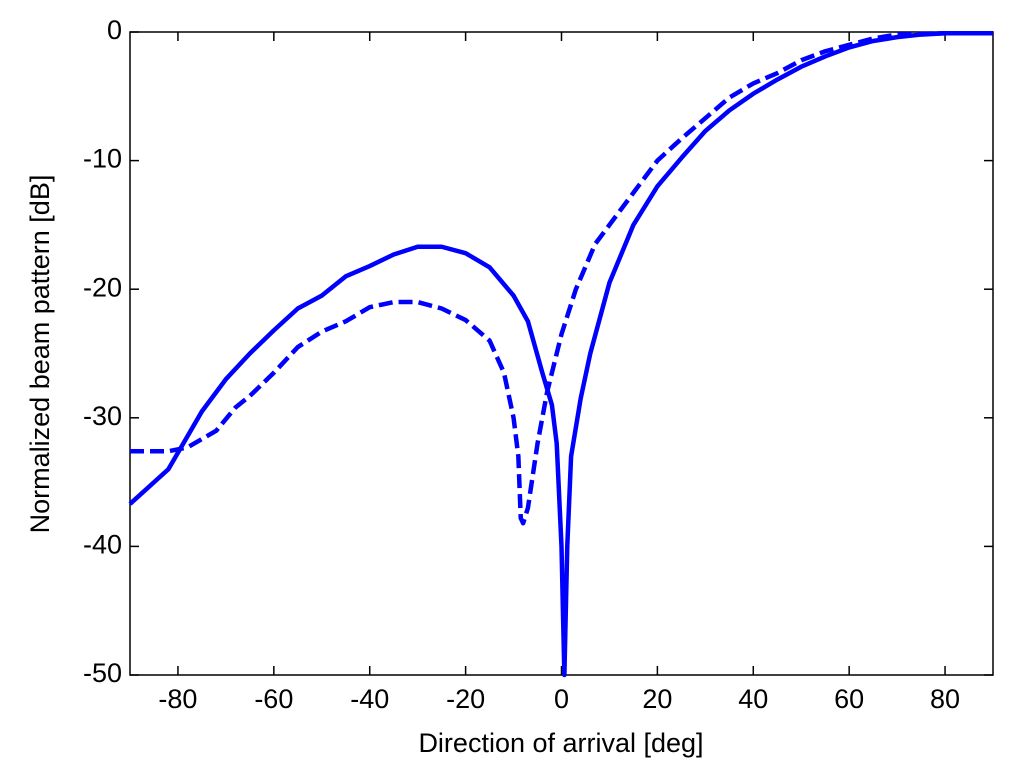 This screenshot has width=1024, height=775. Describe the element at coordinates (369, 699) in the screenshot. I see `x-tick-label: -40` at that location.